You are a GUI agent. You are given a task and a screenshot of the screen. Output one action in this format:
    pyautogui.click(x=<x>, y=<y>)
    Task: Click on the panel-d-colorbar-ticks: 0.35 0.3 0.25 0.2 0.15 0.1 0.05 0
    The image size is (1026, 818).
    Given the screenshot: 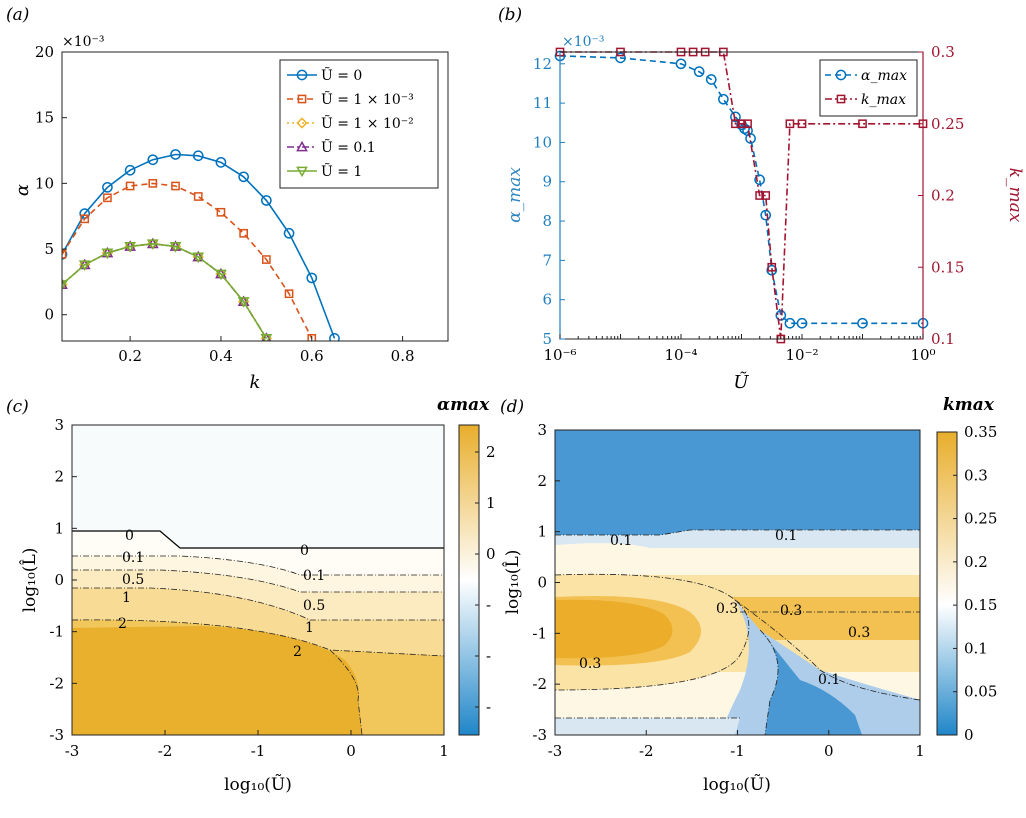 What is the action you would take?
    pyautogui.click(x=975, y=583)
    